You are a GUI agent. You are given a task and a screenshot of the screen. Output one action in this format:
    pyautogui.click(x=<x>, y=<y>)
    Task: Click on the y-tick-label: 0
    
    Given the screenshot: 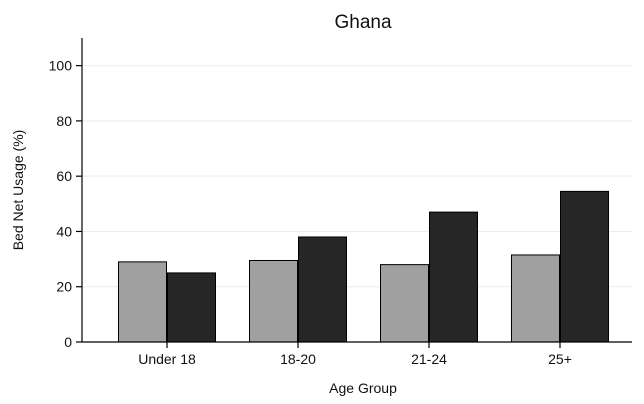 What is the action you would take?
    pyautogui.click(x=68, y=342)
    